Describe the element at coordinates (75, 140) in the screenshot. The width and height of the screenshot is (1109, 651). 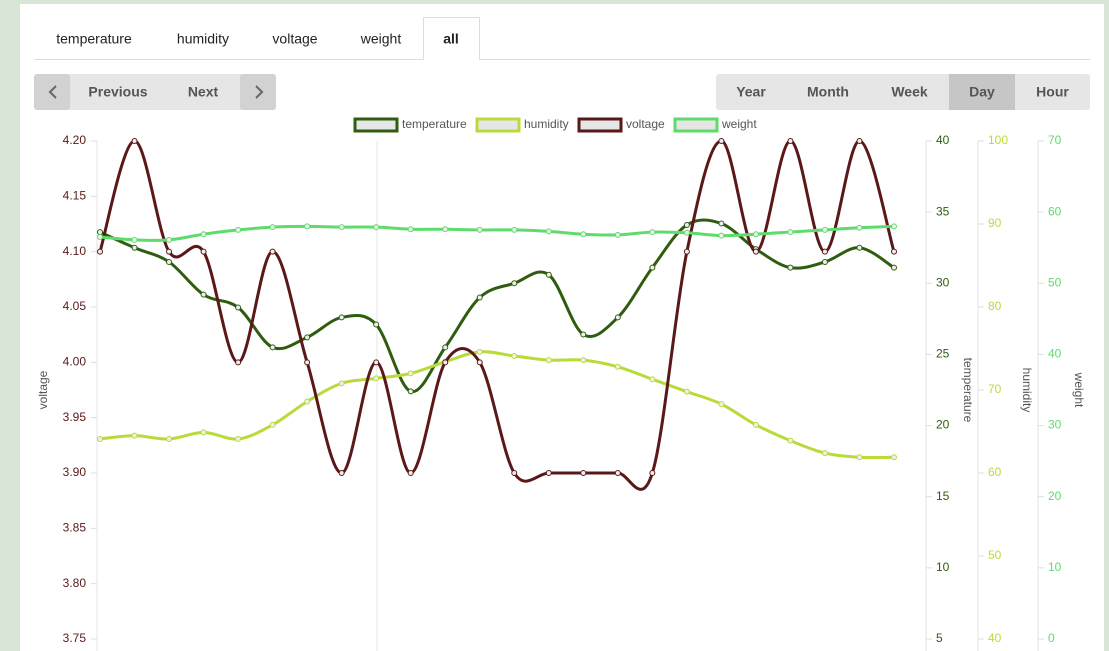
I see `tick-label: 4.20` at that location.